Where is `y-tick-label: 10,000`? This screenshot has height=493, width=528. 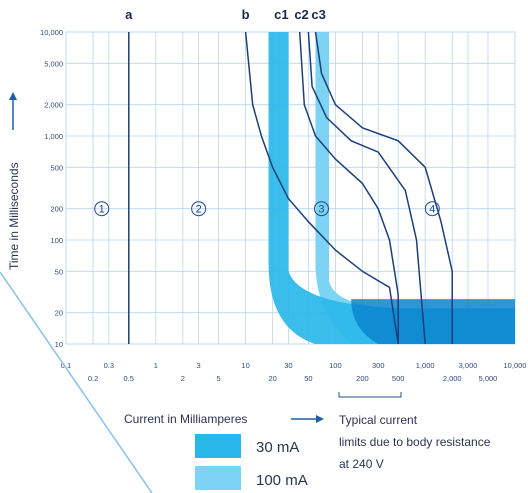 y-tick-label: 10,000 is located at coordinates (51, 32).